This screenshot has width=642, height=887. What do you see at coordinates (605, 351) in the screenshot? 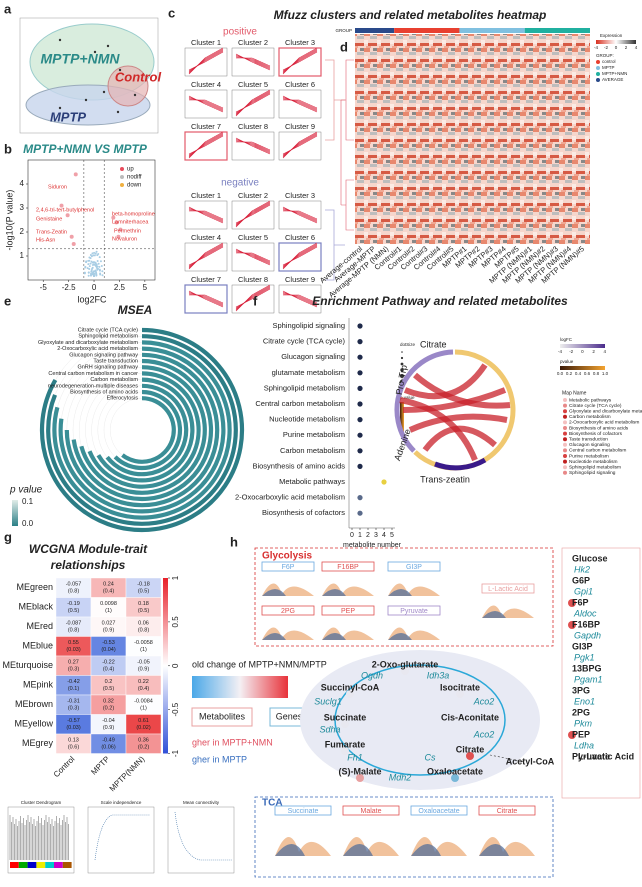
I see `legend-tick: 4` at bounding box center [605, 351].